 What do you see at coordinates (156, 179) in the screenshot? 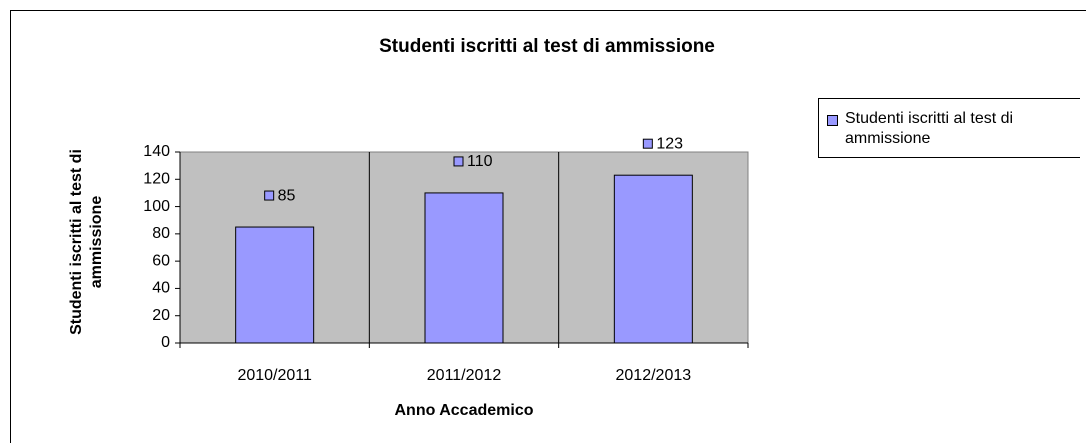
I see `y-tick-label: 120` at bounding box center [156, 179].